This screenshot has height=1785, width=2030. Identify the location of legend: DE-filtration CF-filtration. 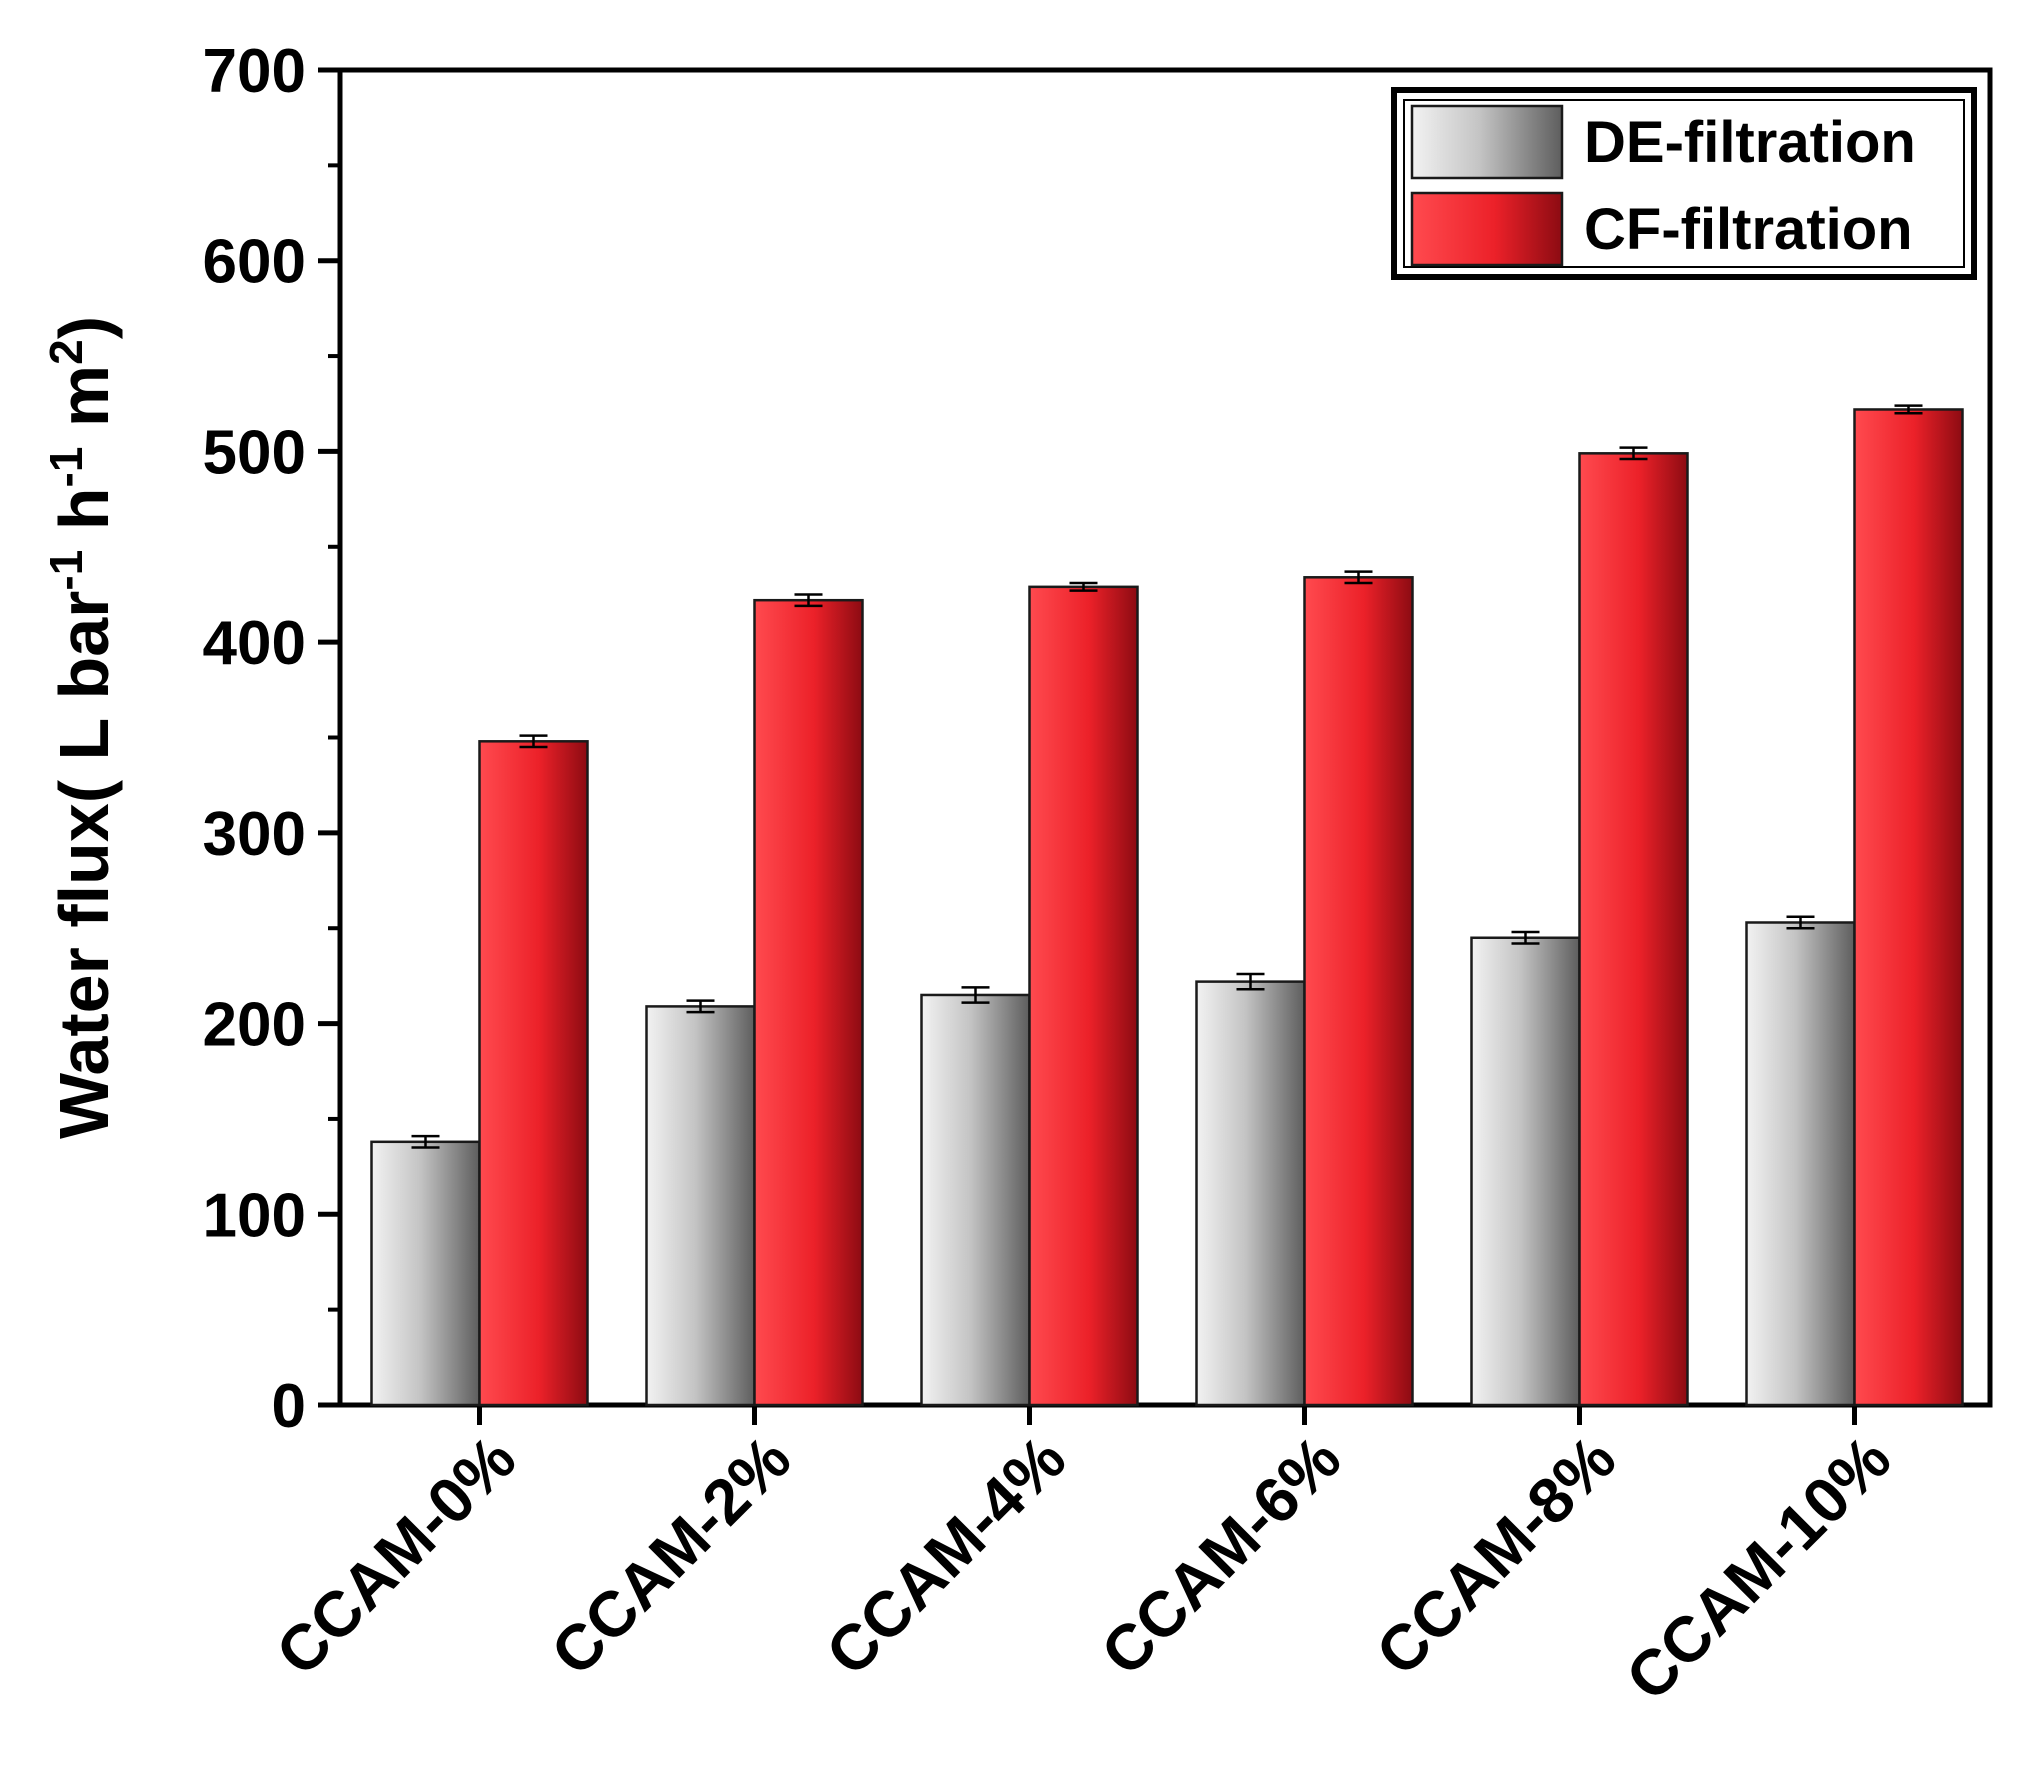
(1684, 183).